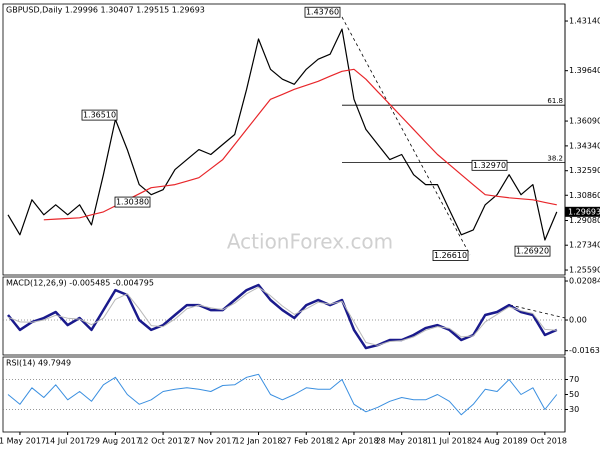 Image resolution: width=600 pixels, height=450 pixels. What do you see at coordinates (584, 350) in the screenshot?
I see `y-tick-label: -0.016389` at bounding box center [584, 350].